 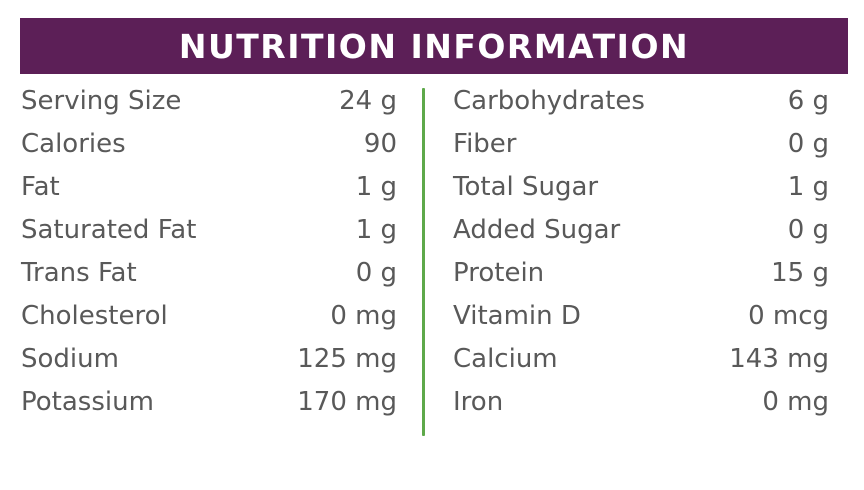 I want to click on nutrient-value: 15 g, so click(x=800, y=273).